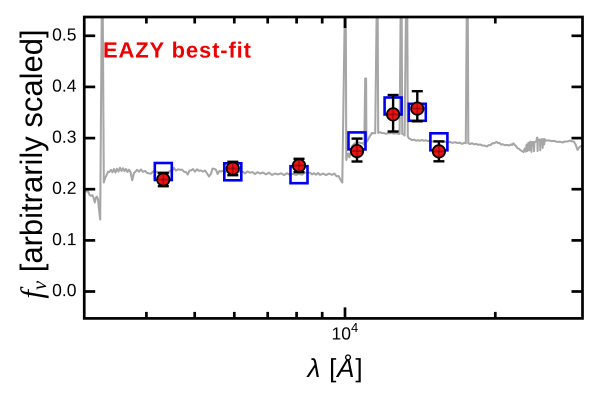 This screenshot has width=600, height=400. I want to click on svg-text: 0.5, so click(64, 34).